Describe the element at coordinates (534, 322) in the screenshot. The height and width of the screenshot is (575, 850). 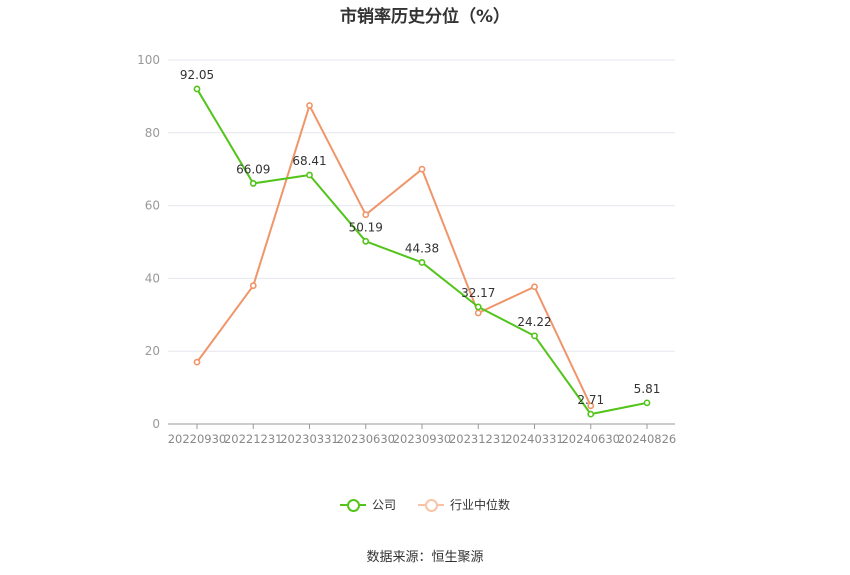
I see `data-label: 24.22` at that location.